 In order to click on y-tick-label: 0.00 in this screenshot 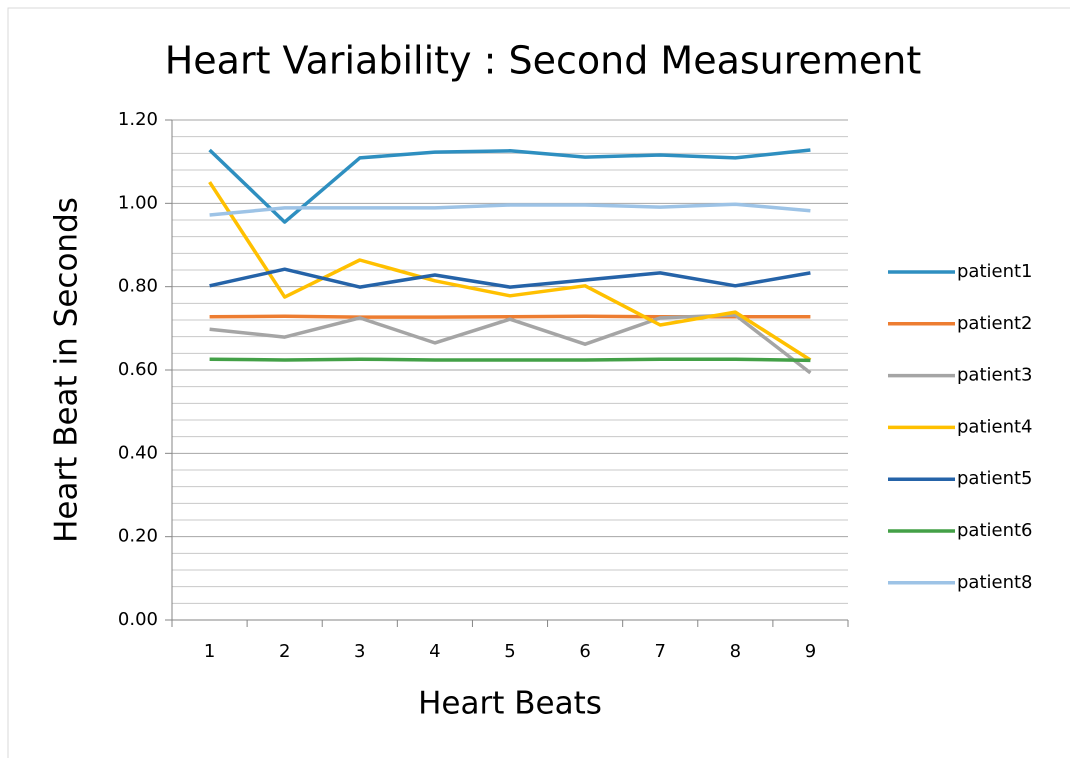, I will do `click(138, 619)`.